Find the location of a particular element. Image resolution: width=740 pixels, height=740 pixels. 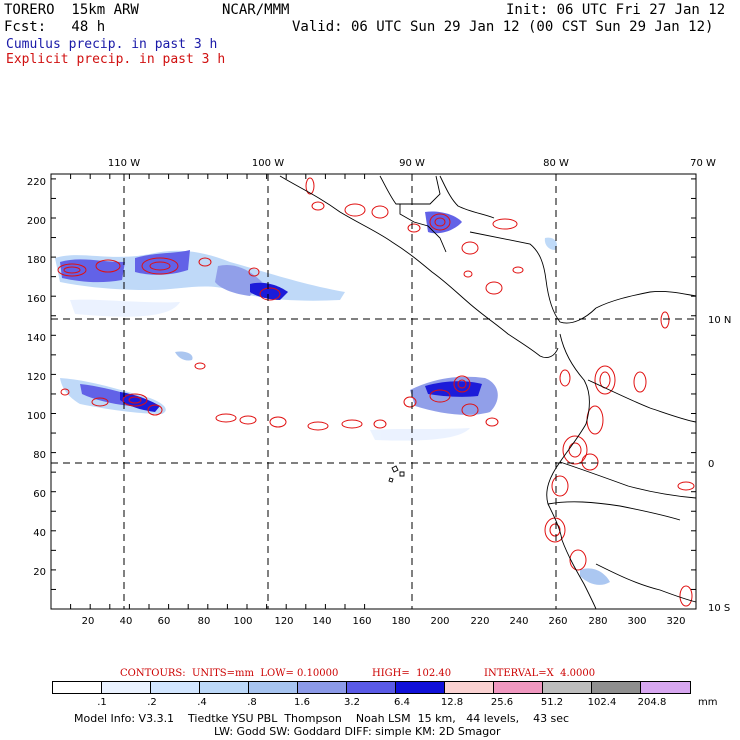

y-tick-label: 60 is located at coordinates (39, 494).